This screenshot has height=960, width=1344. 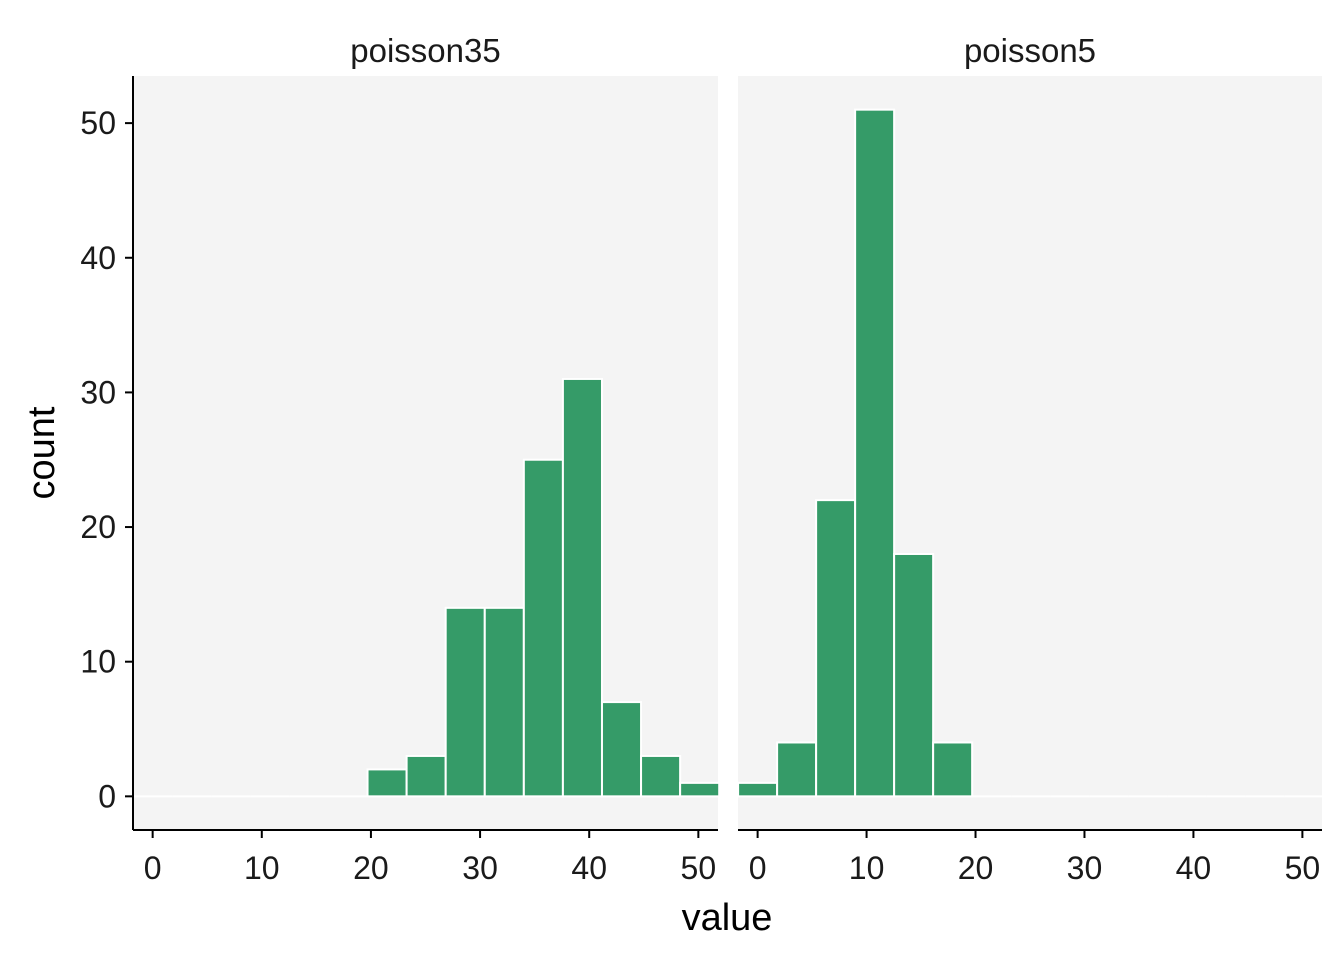 I want to click on y-axis: 0 10 20 30 40 50, so click(x=107, y=453).